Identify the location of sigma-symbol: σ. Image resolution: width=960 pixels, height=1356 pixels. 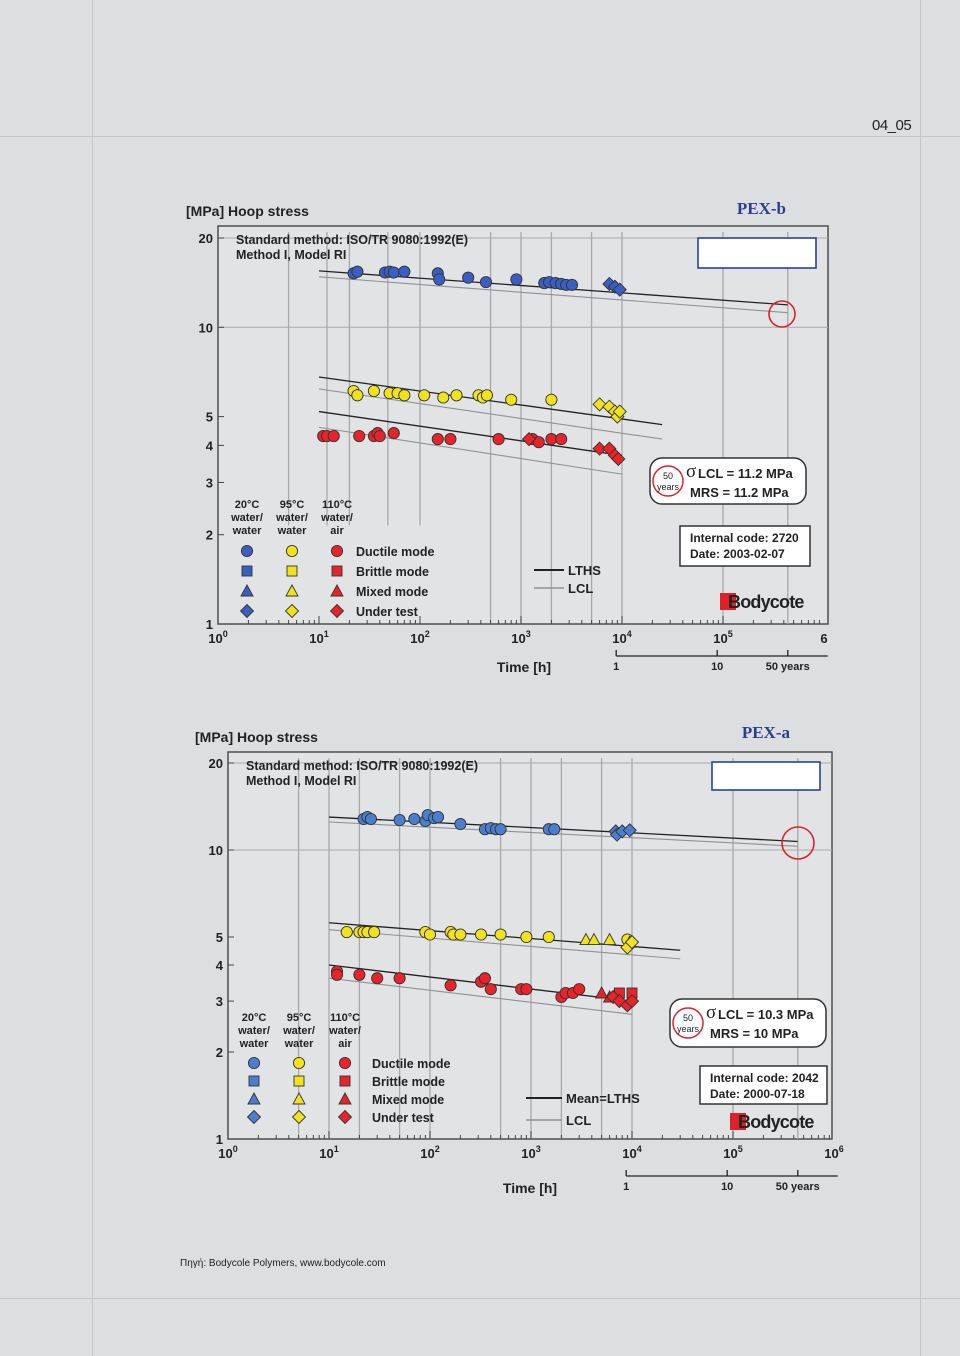
(711, 1012).